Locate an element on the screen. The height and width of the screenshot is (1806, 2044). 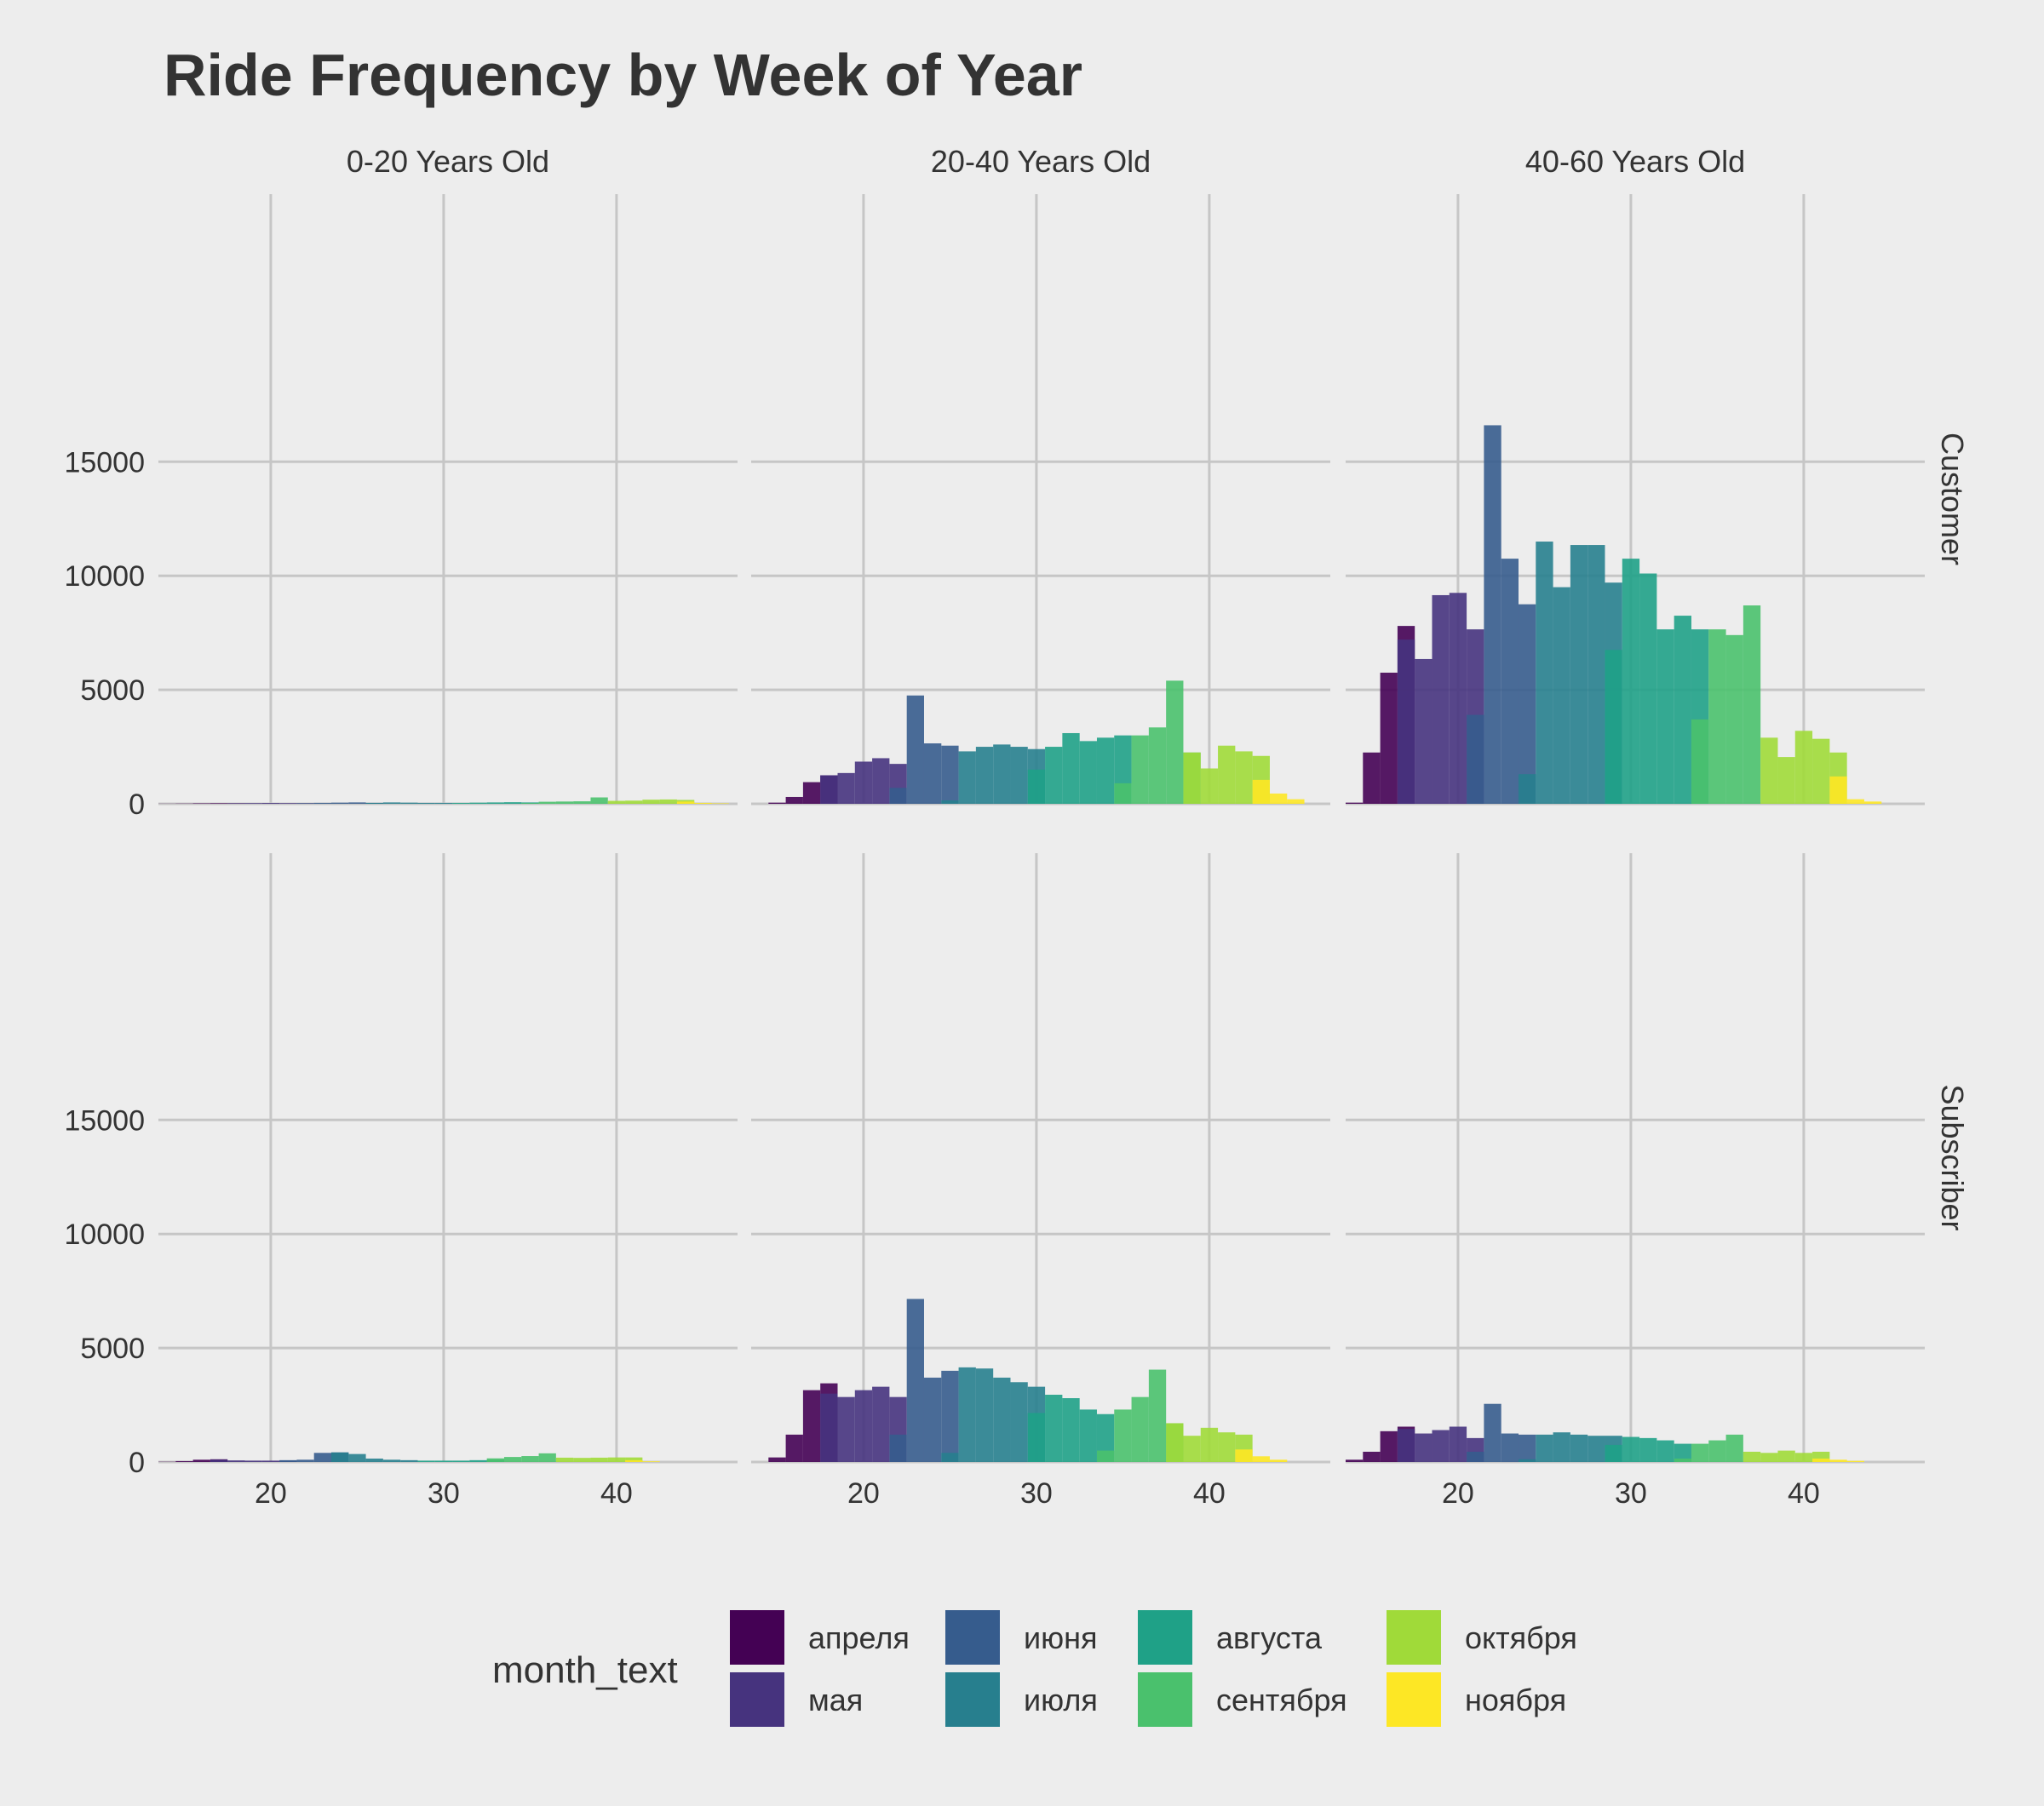
legend-label: июня is located at coordinates (1060, 1637).